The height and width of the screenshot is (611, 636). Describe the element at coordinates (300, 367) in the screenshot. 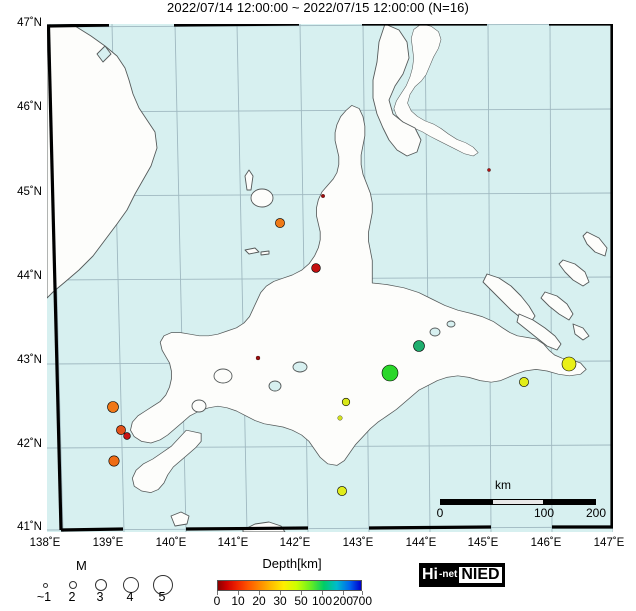

I see `lake-a` at that location.